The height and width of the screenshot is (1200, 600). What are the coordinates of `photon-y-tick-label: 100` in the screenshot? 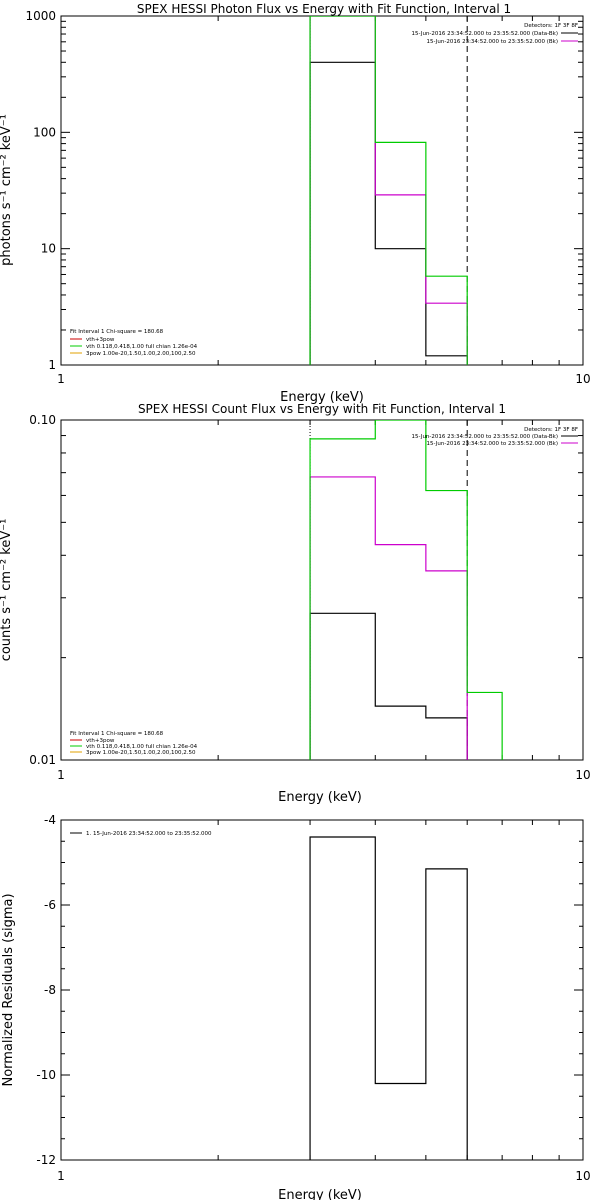 It's located at (44, 132).